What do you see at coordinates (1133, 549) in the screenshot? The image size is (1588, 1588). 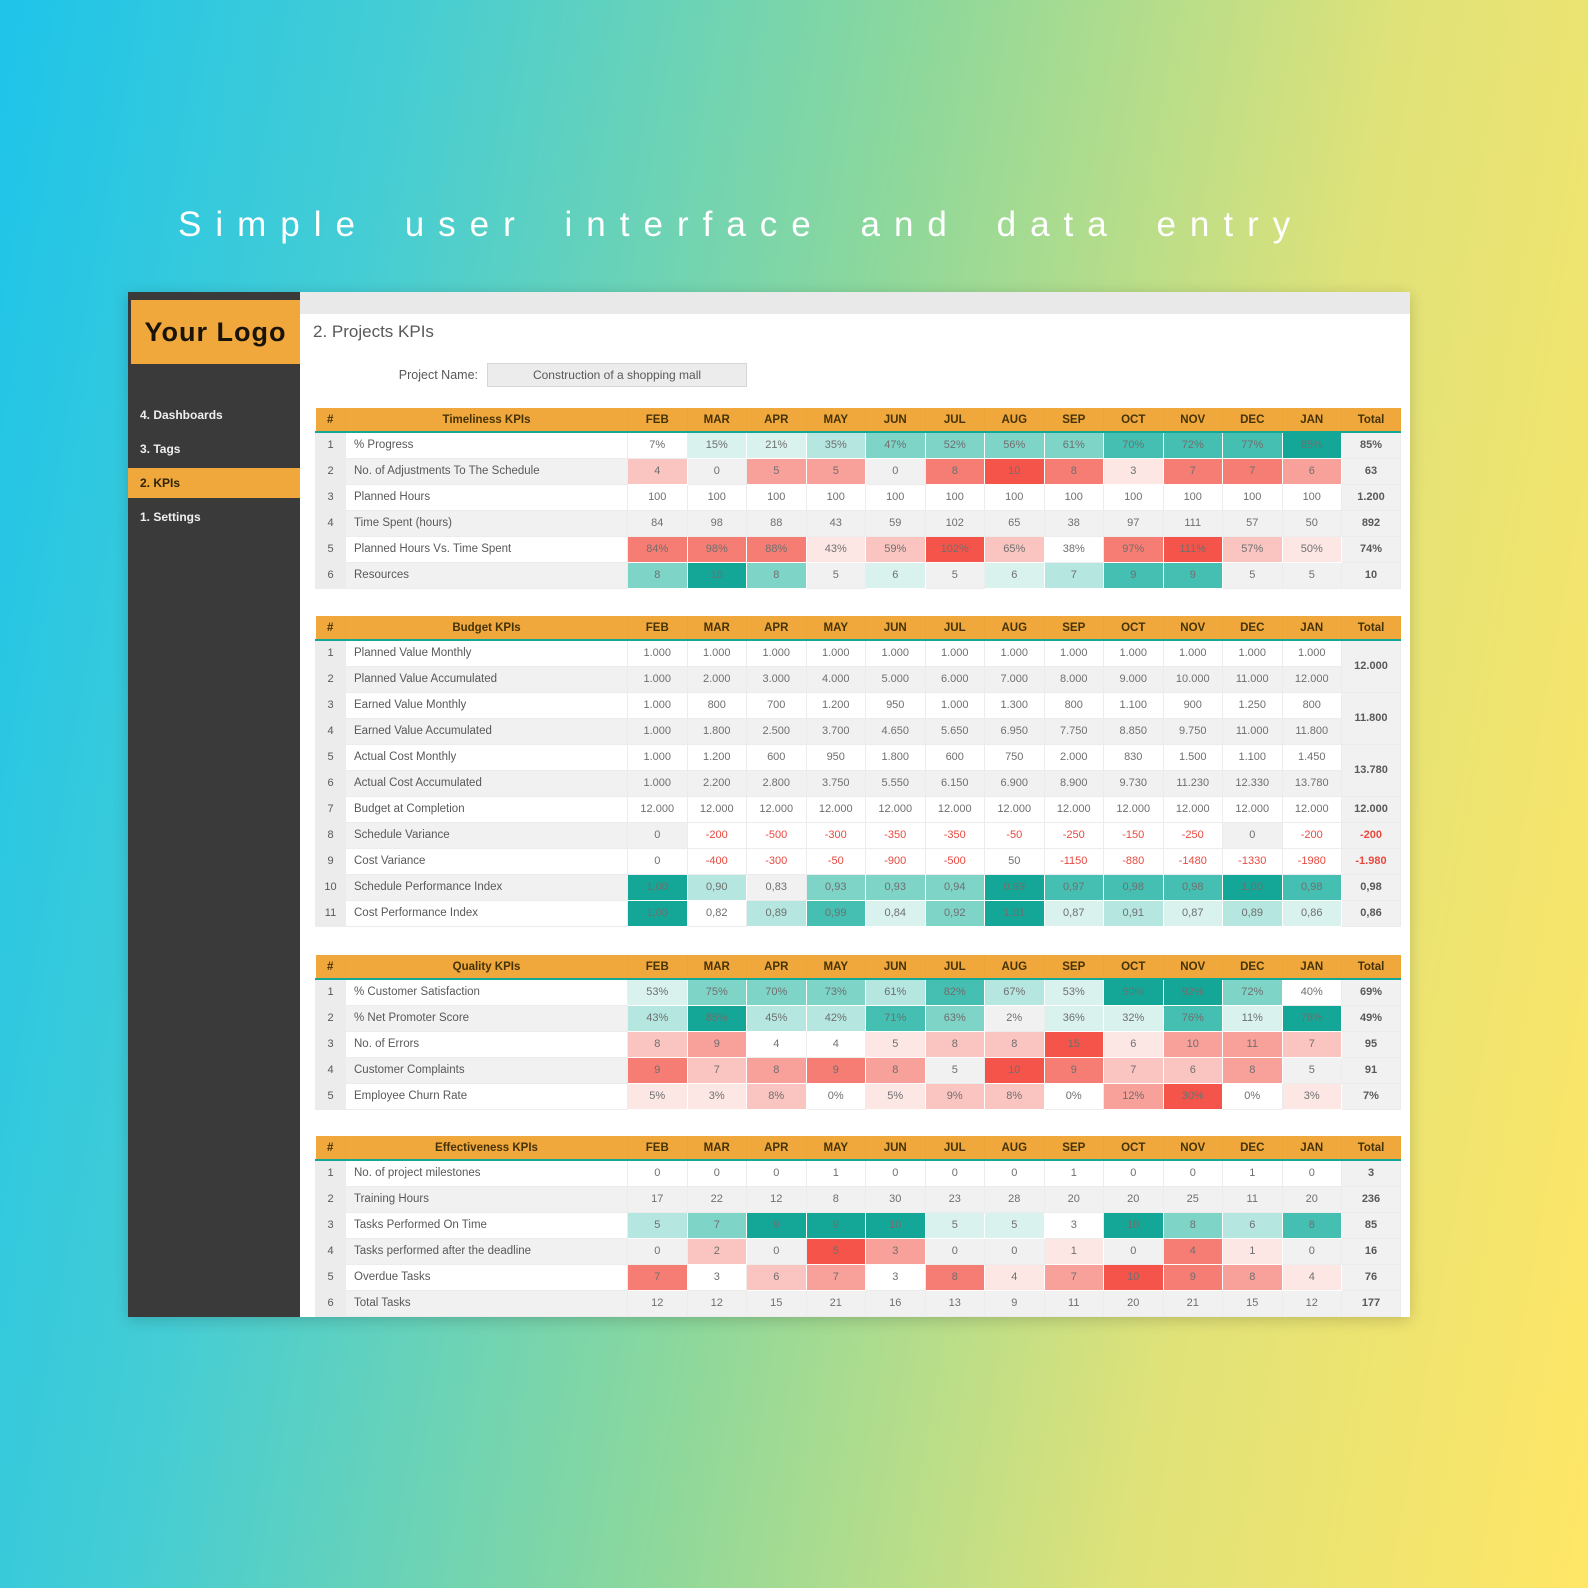 I see `kpi-cell: 97%` at bounding box center [1133, 549].